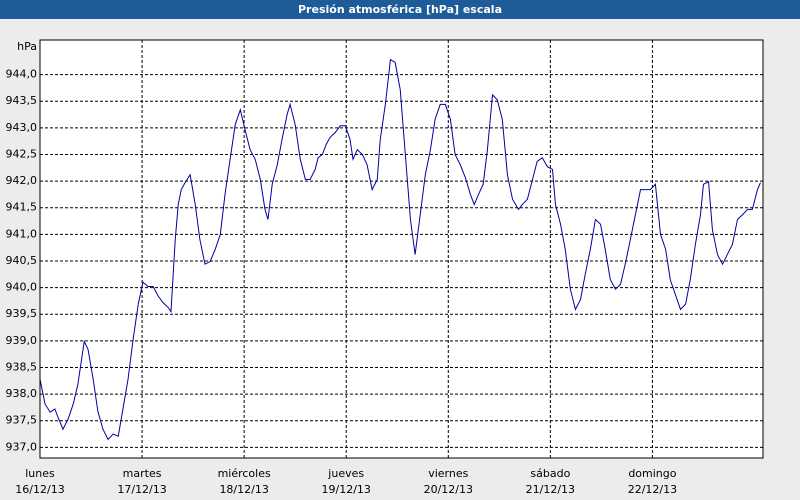 The image size is (800, 500). I want to click on x-tick-label: martes, so click(142, 473).